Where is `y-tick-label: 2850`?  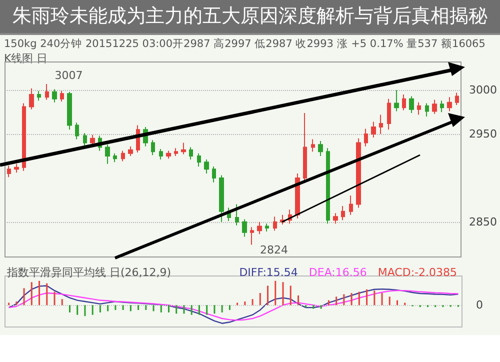 y-tick-label: 2850 is located at coordinates (483, 221).